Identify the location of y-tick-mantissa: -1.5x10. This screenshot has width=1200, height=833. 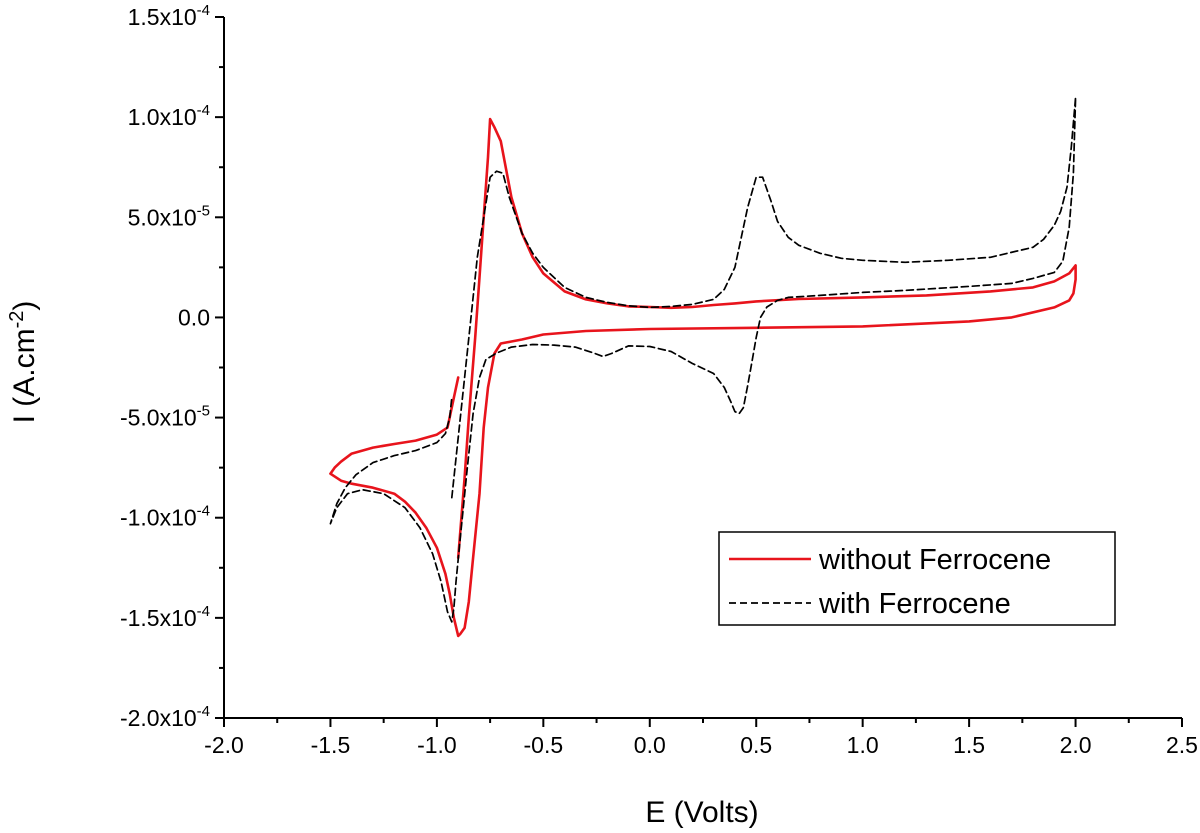
(158, 618).